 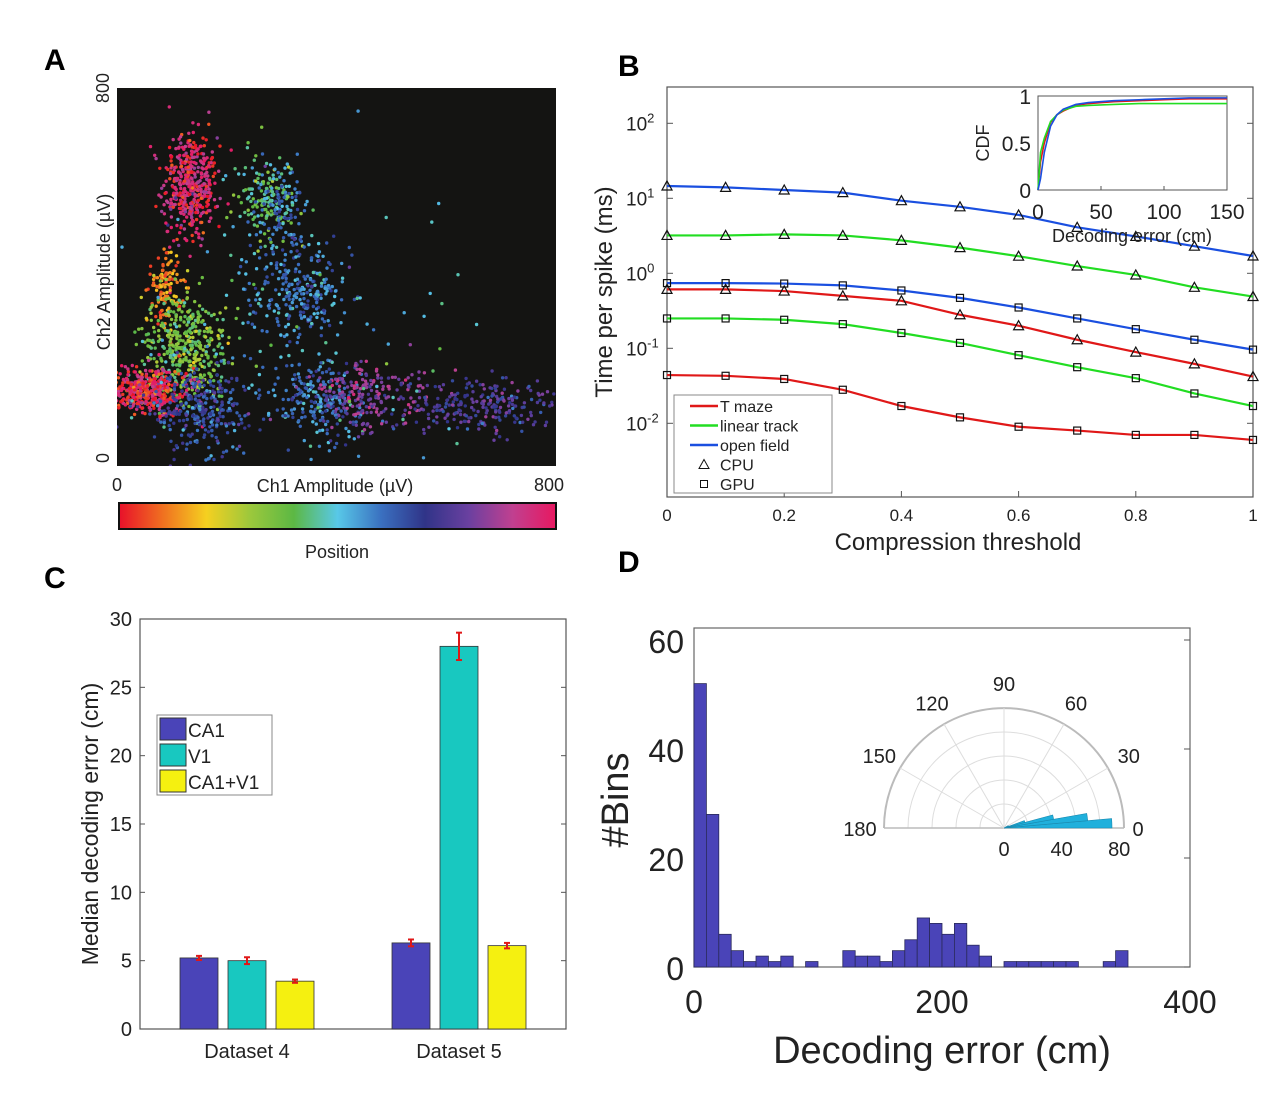 I want to click on bar-CA1+V1, so click(x=507, y=987).